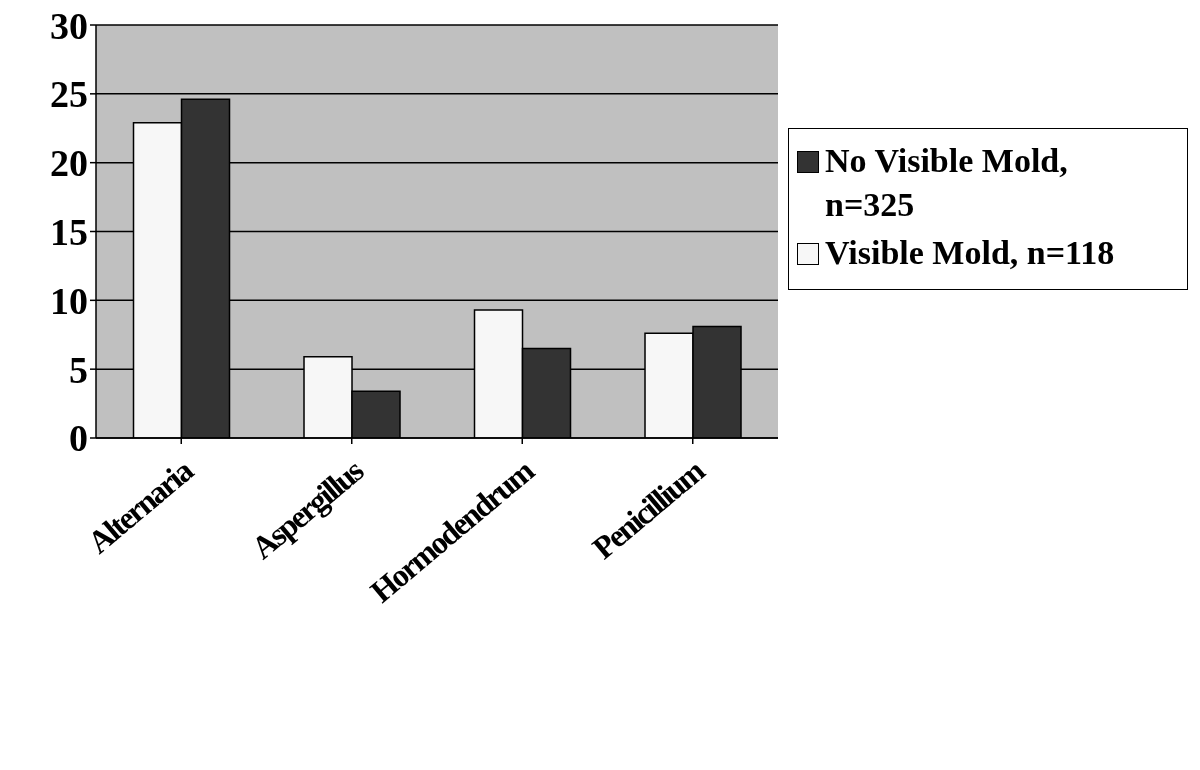 The width and height of the screenshot is (1200, 770). What do you see at coordinates (69, 300) in the screenshot?
I see `y-tick-label: 10` at bounding box center [69, 300].